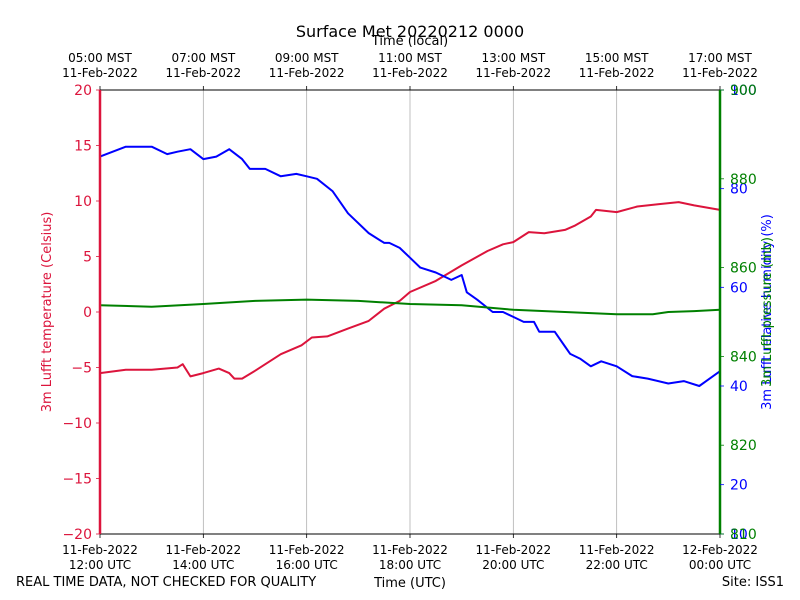 This screenshot has width=800, height=600. What do you see at coordinates (739, 288) in the screenshot?
I see `right1-tick-label: 60` at bounding box center [739, 288].